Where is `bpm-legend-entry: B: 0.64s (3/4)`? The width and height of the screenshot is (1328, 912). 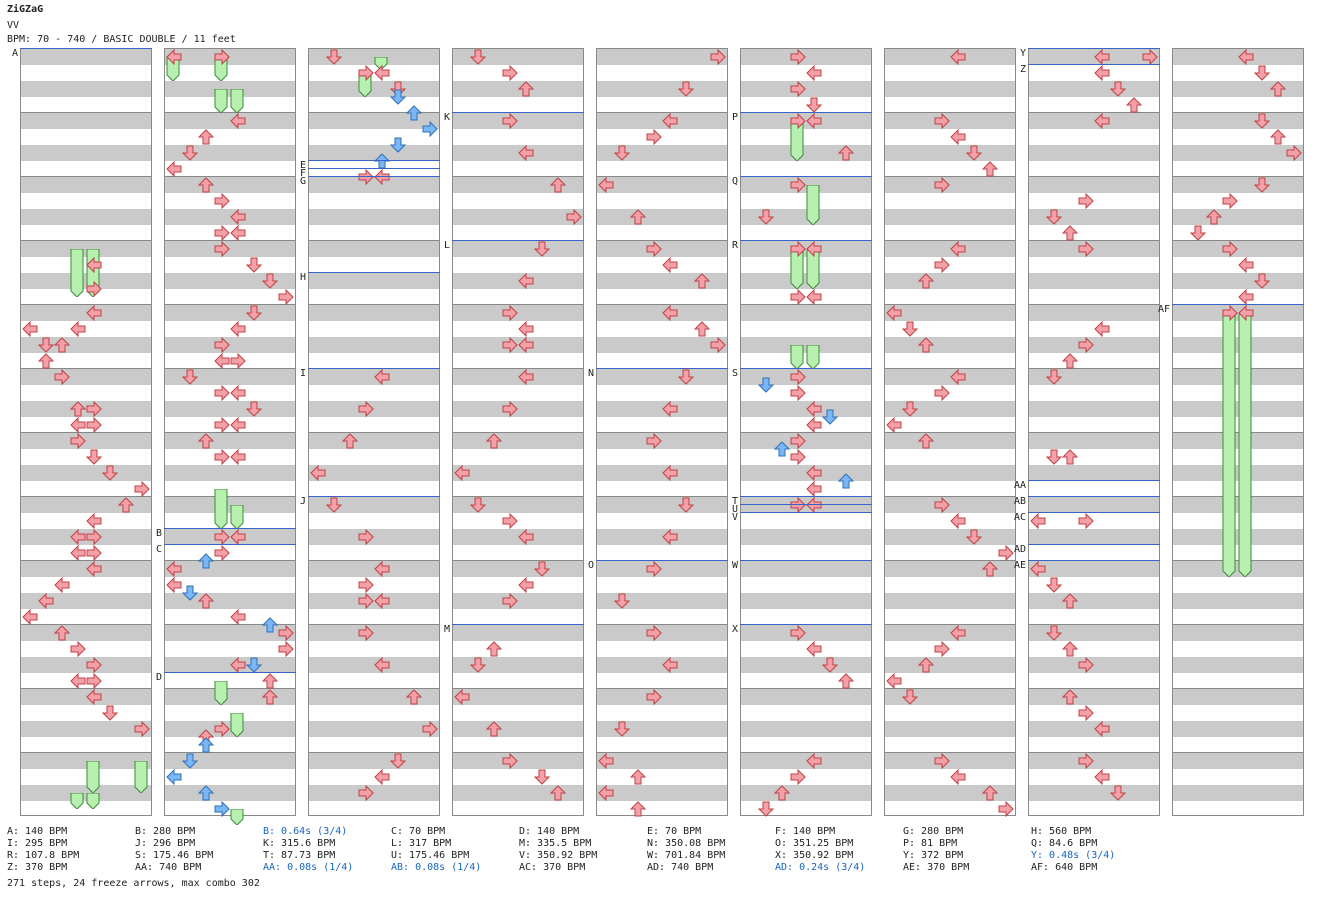 bpm-legend-entry: B: 0.64s (3/4) is located at coordinates (305, 831).